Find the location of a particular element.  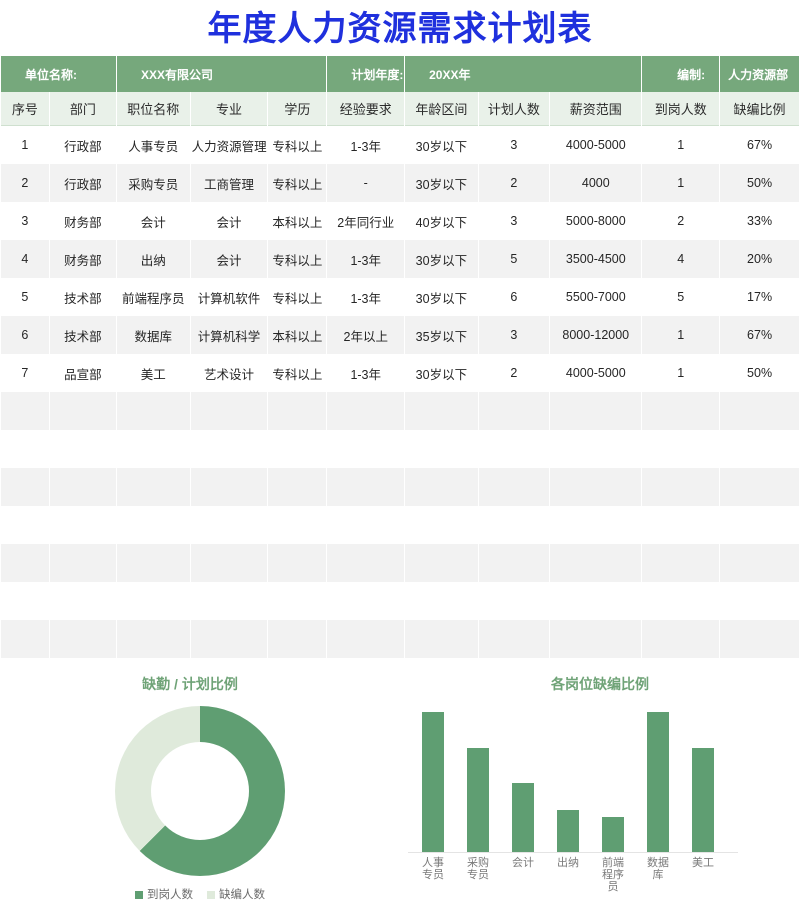

cell-年龄区间: 35岁以下 is located at coordinates (441, 335).